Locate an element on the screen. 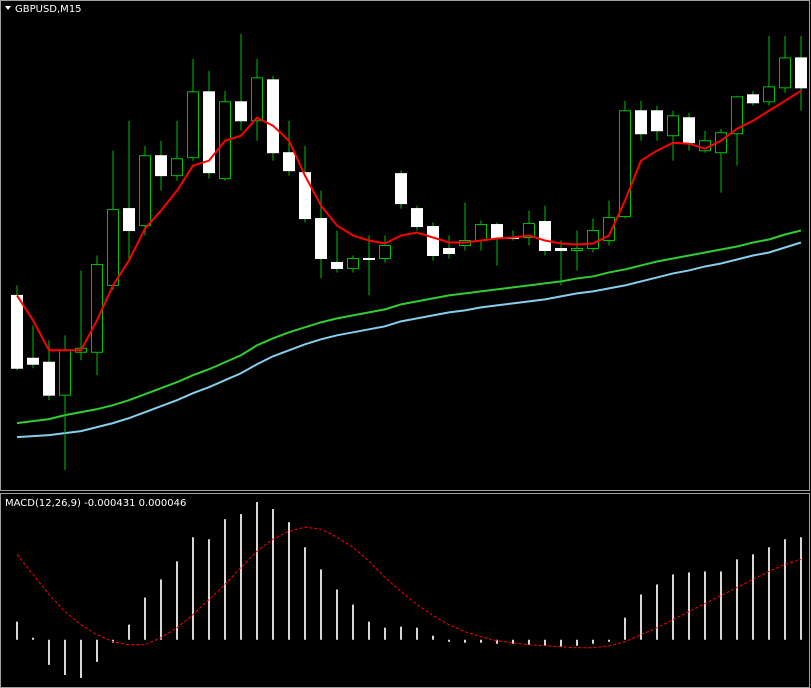 The image size is (811, 688). macd-title: MACD(12,26,9) -0.000431 0.000046 is located at coordinates (95, 503).